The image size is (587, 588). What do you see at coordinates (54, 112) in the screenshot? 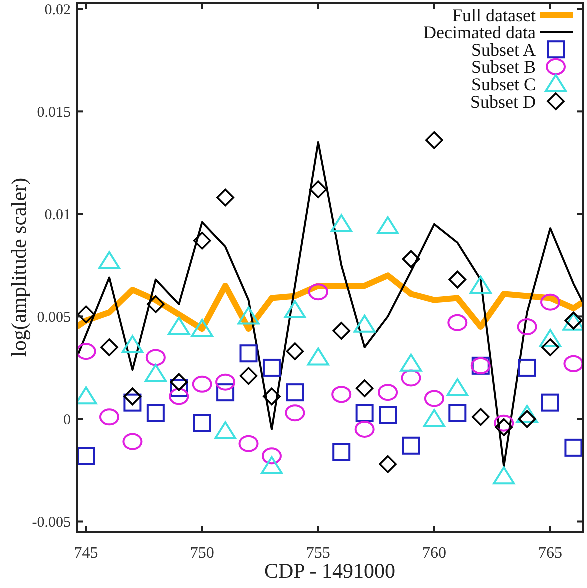
I see `y-tick-label: 0.015` at bounding box center [54, 112].